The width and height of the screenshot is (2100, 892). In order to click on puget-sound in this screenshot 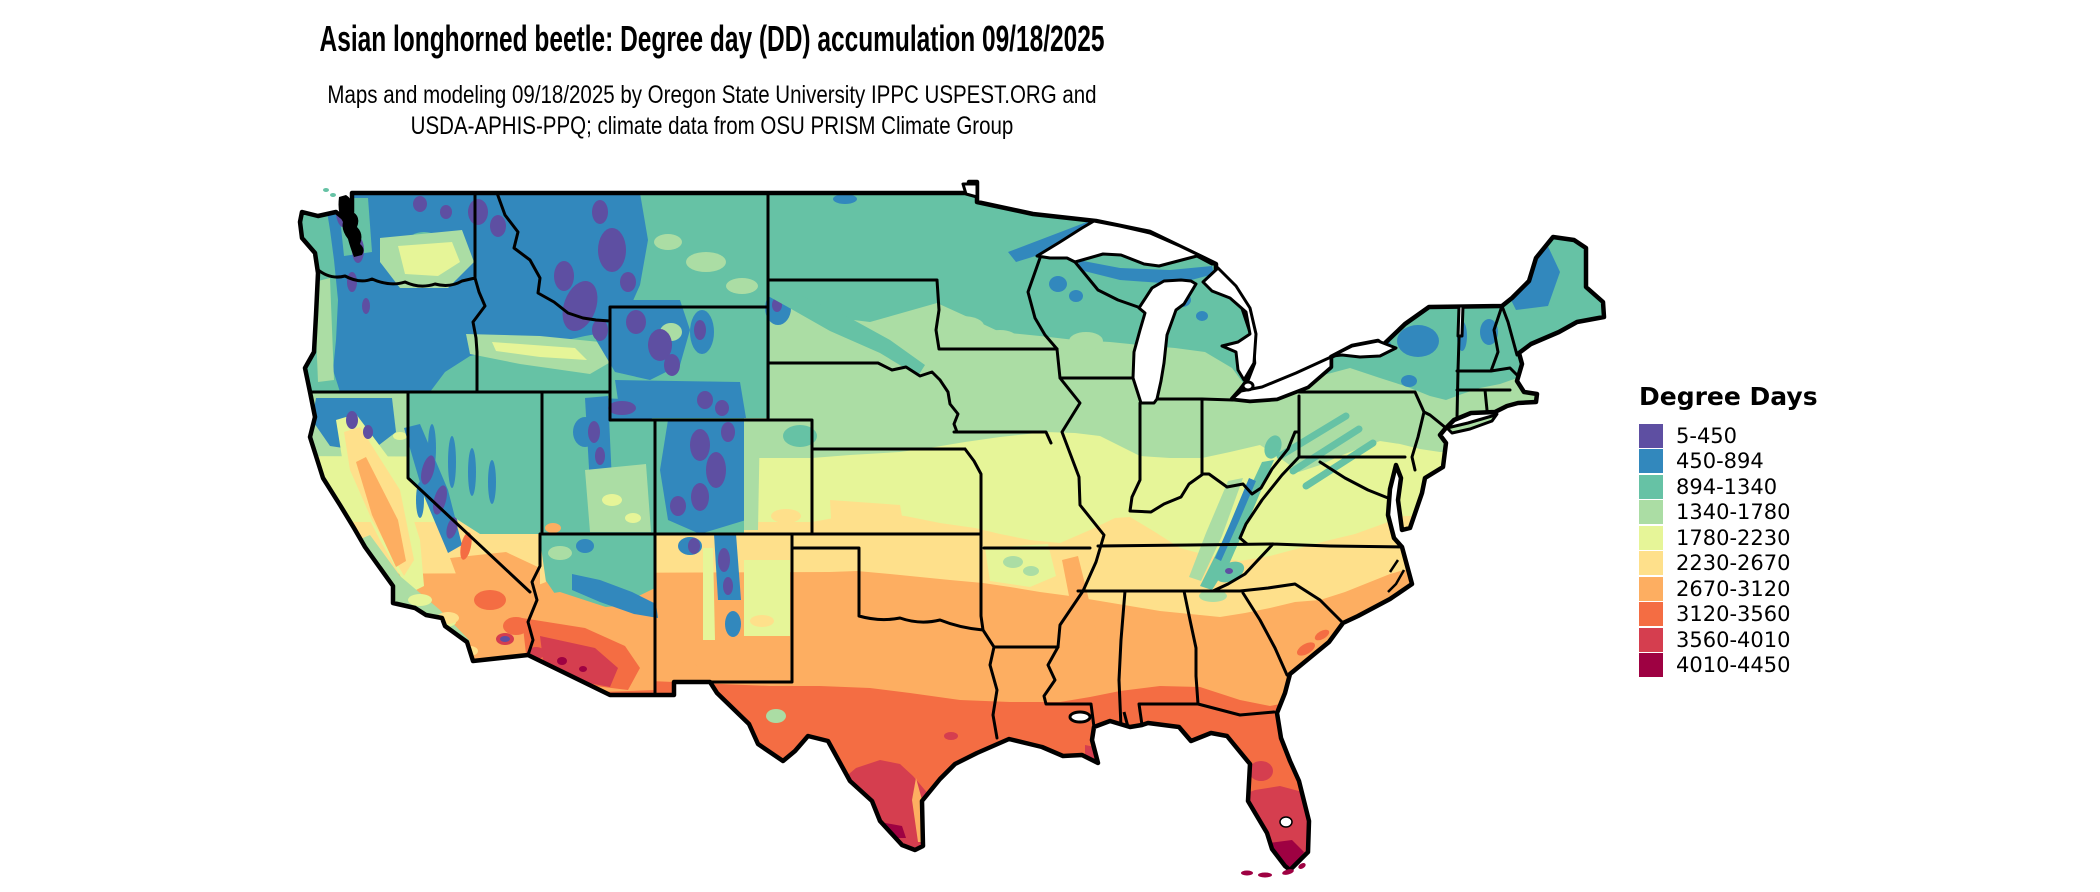, I will do `click(351, 226)`.